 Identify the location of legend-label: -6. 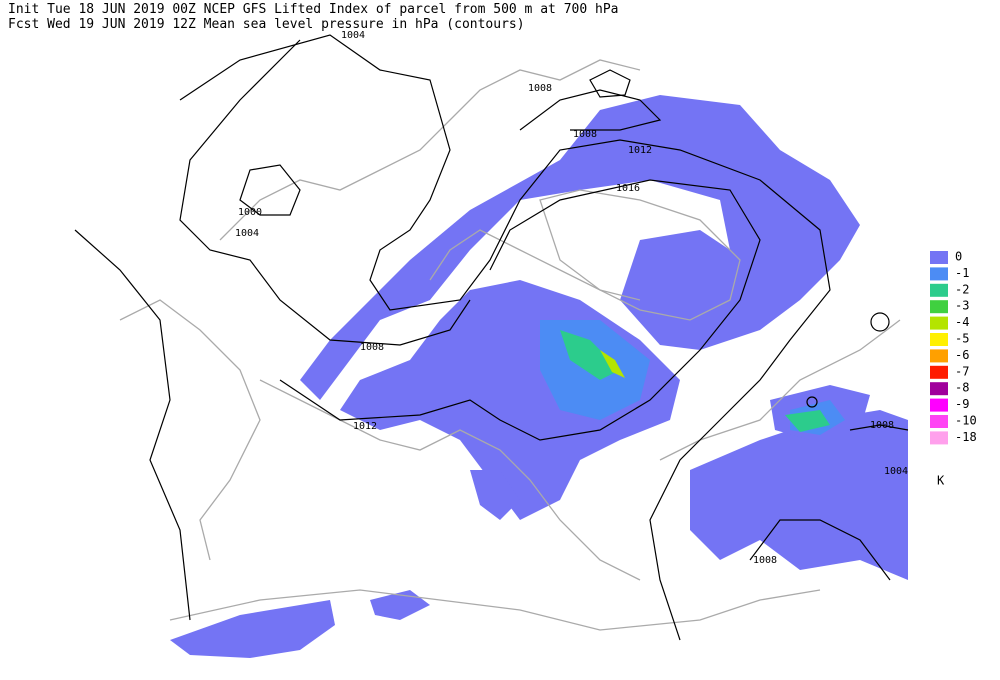
(962, 355).